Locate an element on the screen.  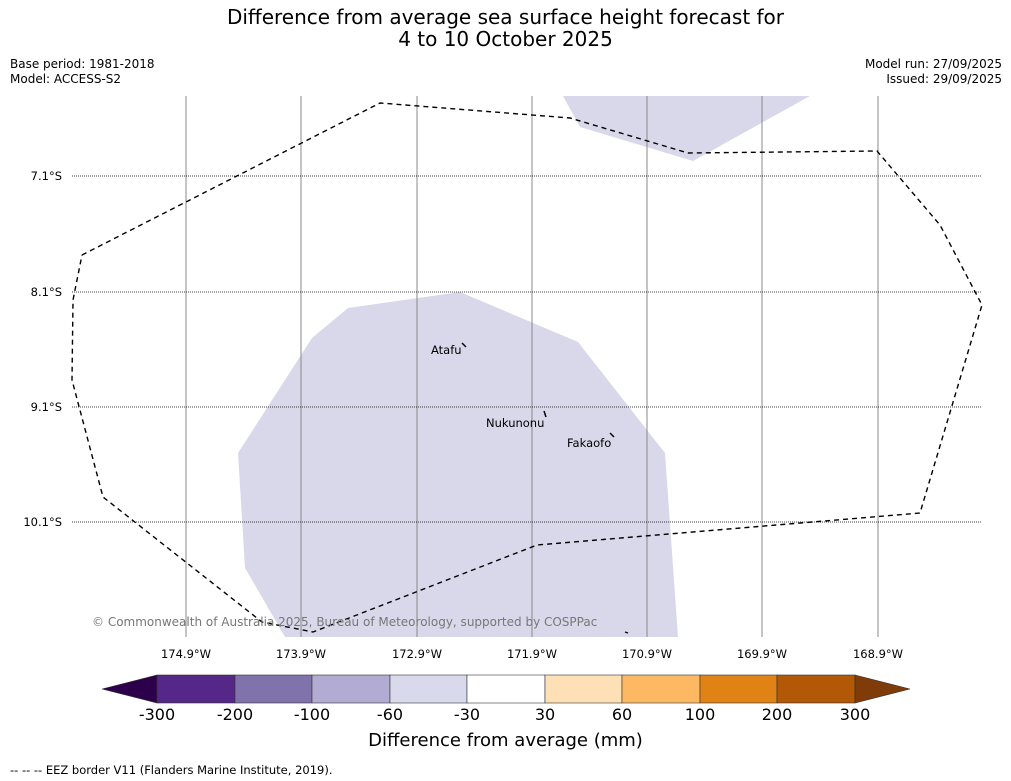
title-line-2: 4 to 10 October 2025 is located at coordinates (505, 39).